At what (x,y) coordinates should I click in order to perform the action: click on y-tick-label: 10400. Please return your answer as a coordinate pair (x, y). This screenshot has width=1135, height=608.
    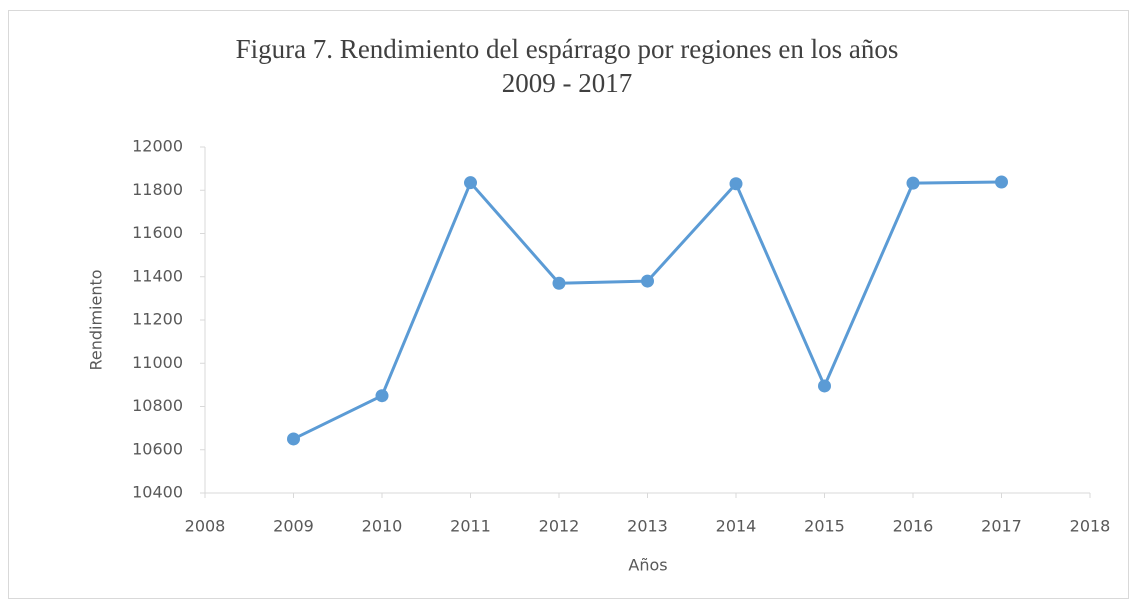
    Looking at the image, I should click on (157, 492).